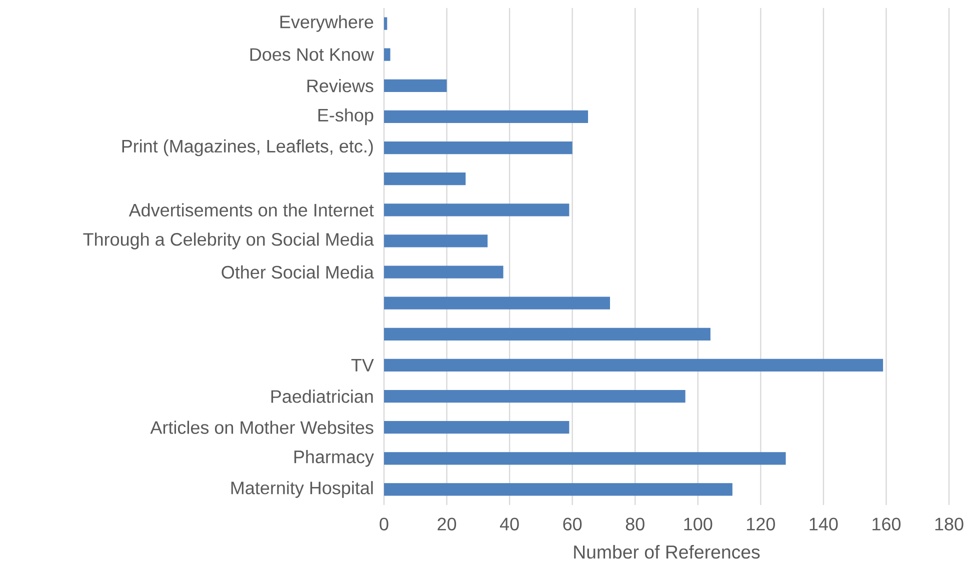  Describe the element at coordinates (247, 147) in the screenshot. I see `y-tick-label: Print (Magazines, Leaflets, etc.)` at that location.